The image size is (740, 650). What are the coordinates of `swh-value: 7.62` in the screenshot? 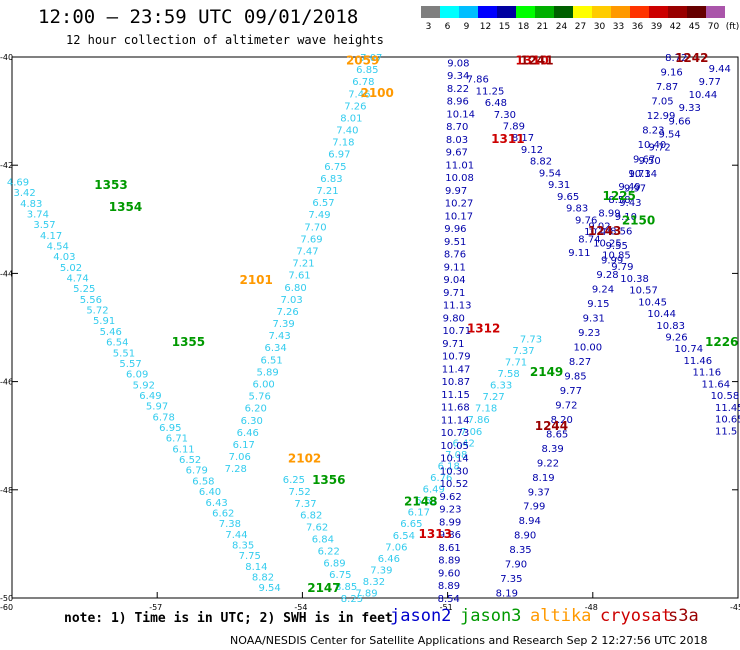 It's located at (317, 528).